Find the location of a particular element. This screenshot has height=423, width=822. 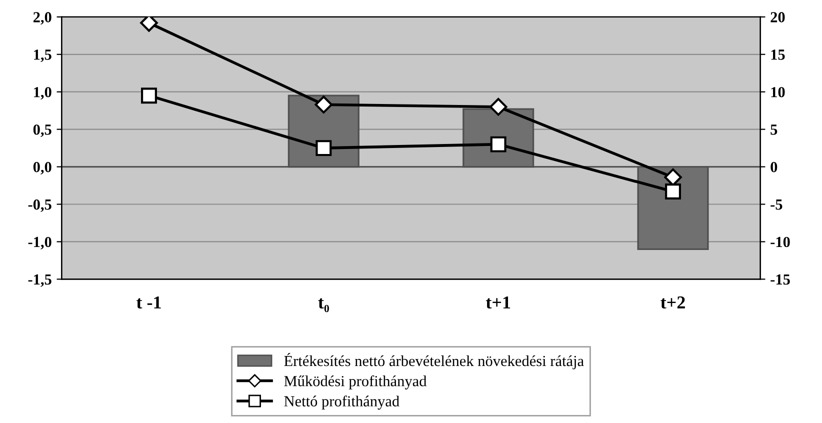

legend-label: Nettó profithányad is located at coordinates (342, 403).